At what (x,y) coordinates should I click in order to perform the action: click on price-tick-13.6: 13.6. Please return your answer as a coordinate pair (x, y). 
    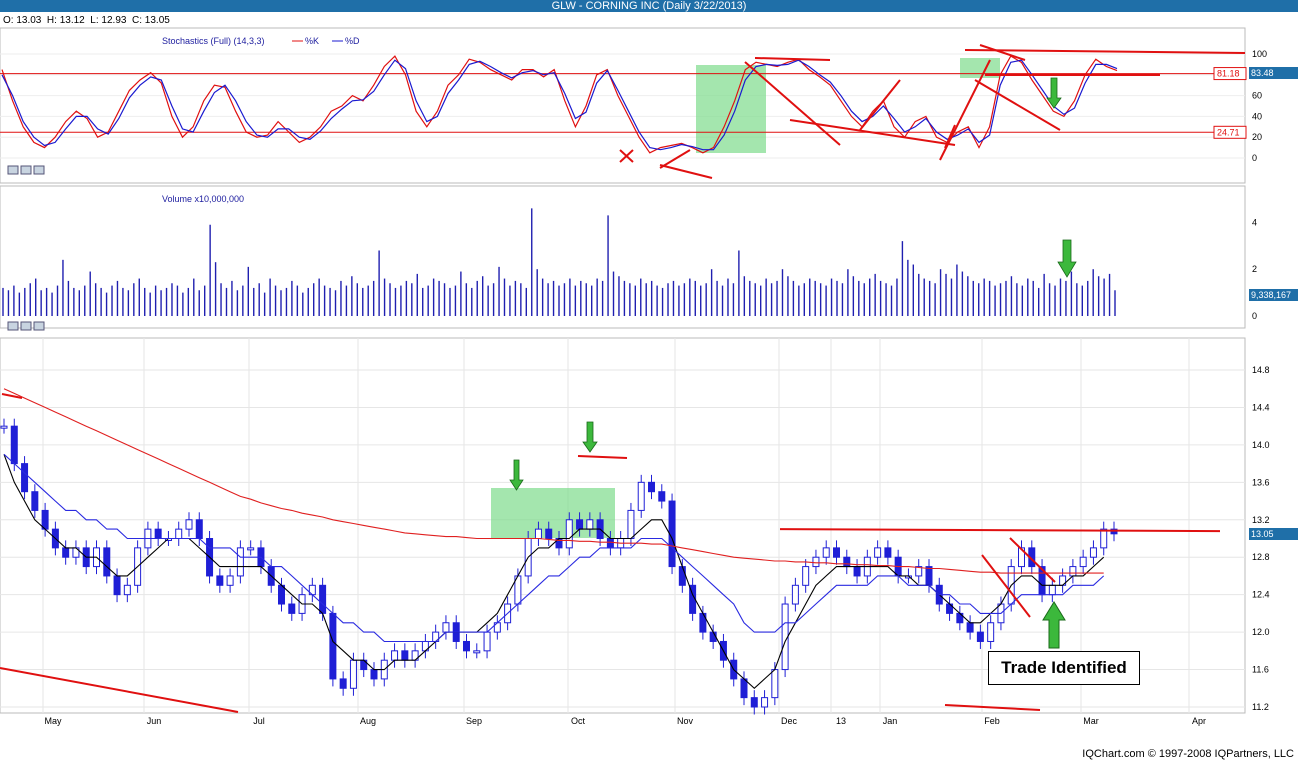
    Looking at the image, I should click on (1261, 482).